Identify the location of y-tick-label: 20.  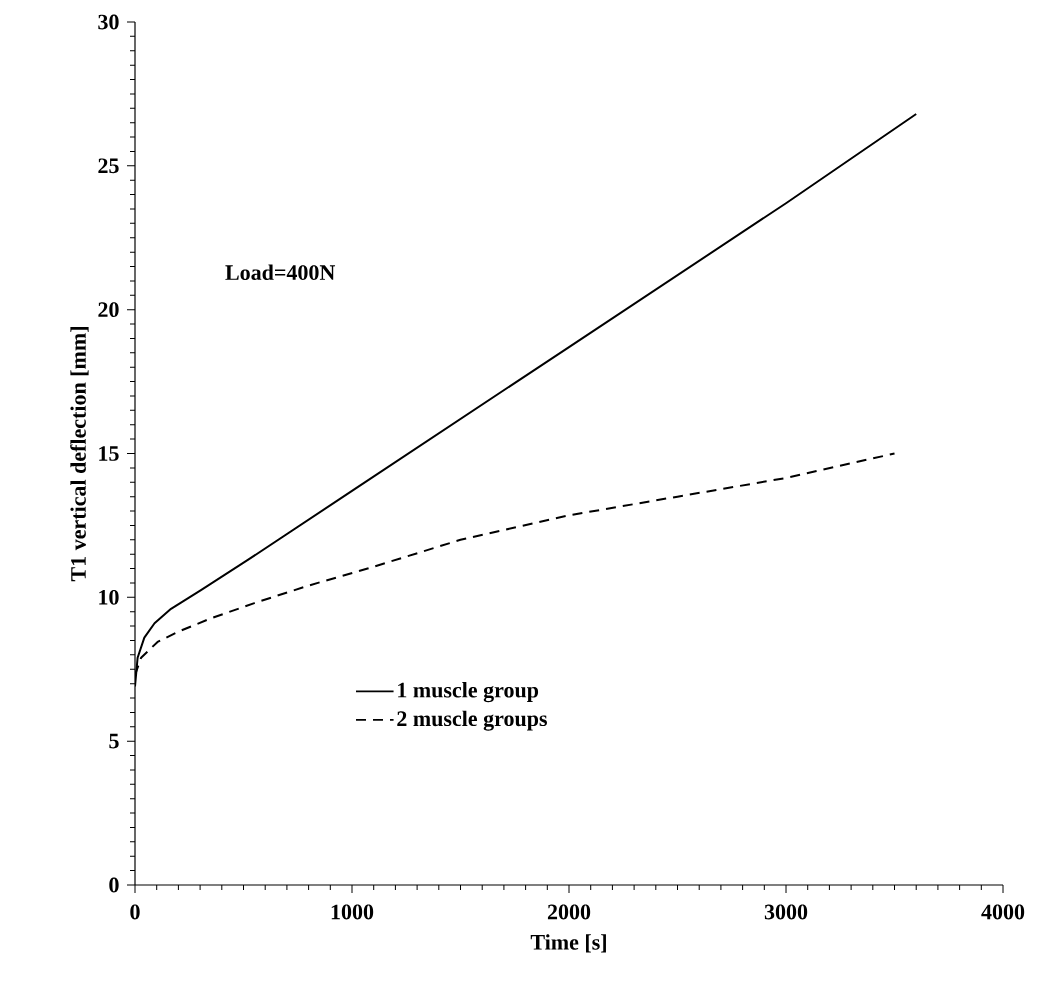
(108, 310).